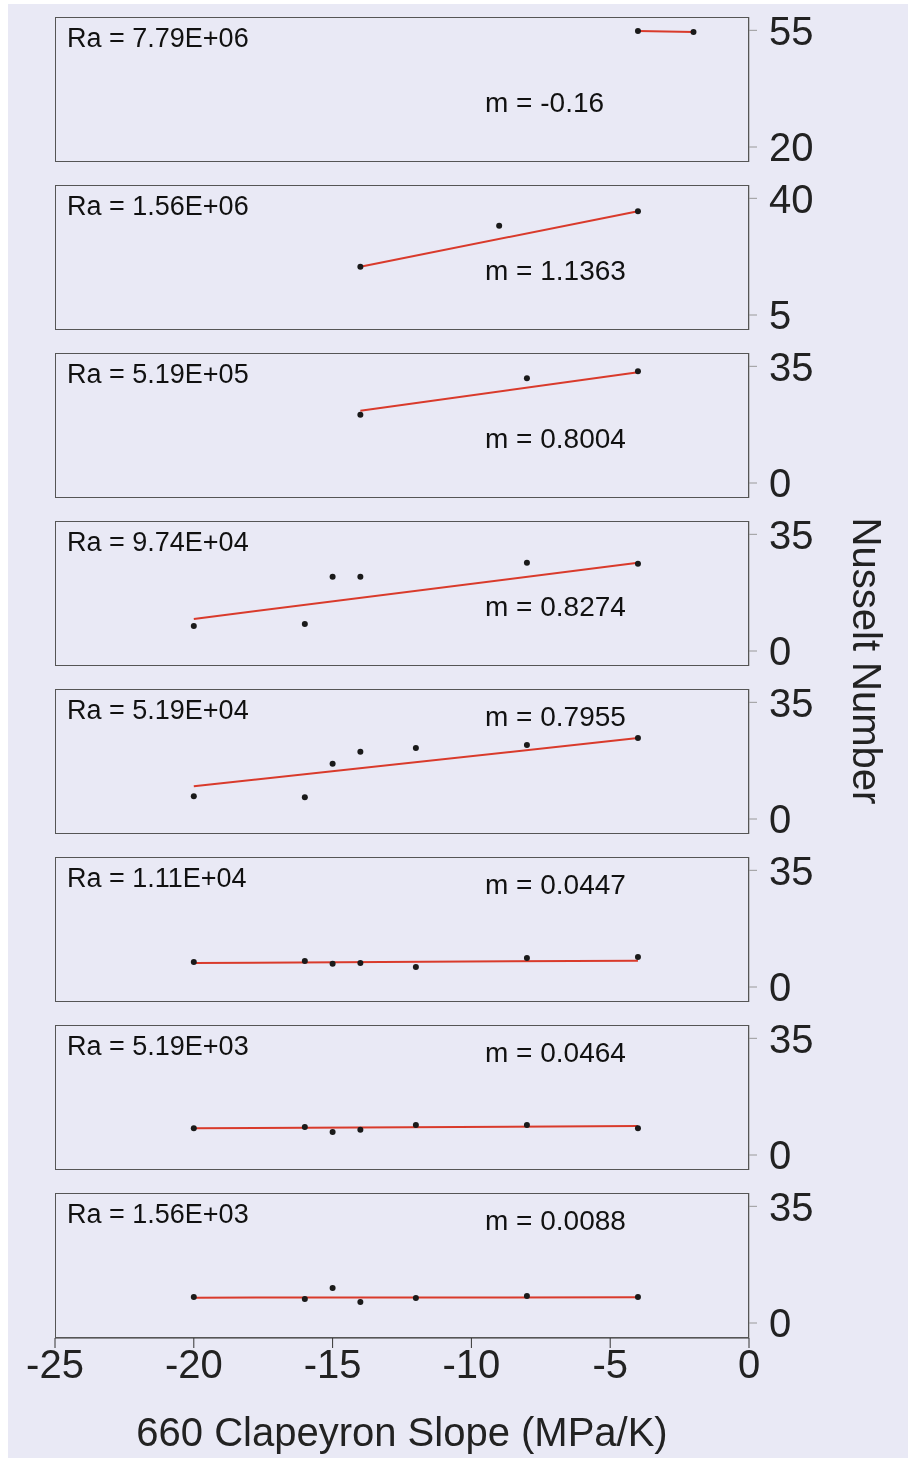  What do you see at coordinates (791, 198) in the screenshot?
I see `y-tick-label: 40` at bounding box center [791, 198].